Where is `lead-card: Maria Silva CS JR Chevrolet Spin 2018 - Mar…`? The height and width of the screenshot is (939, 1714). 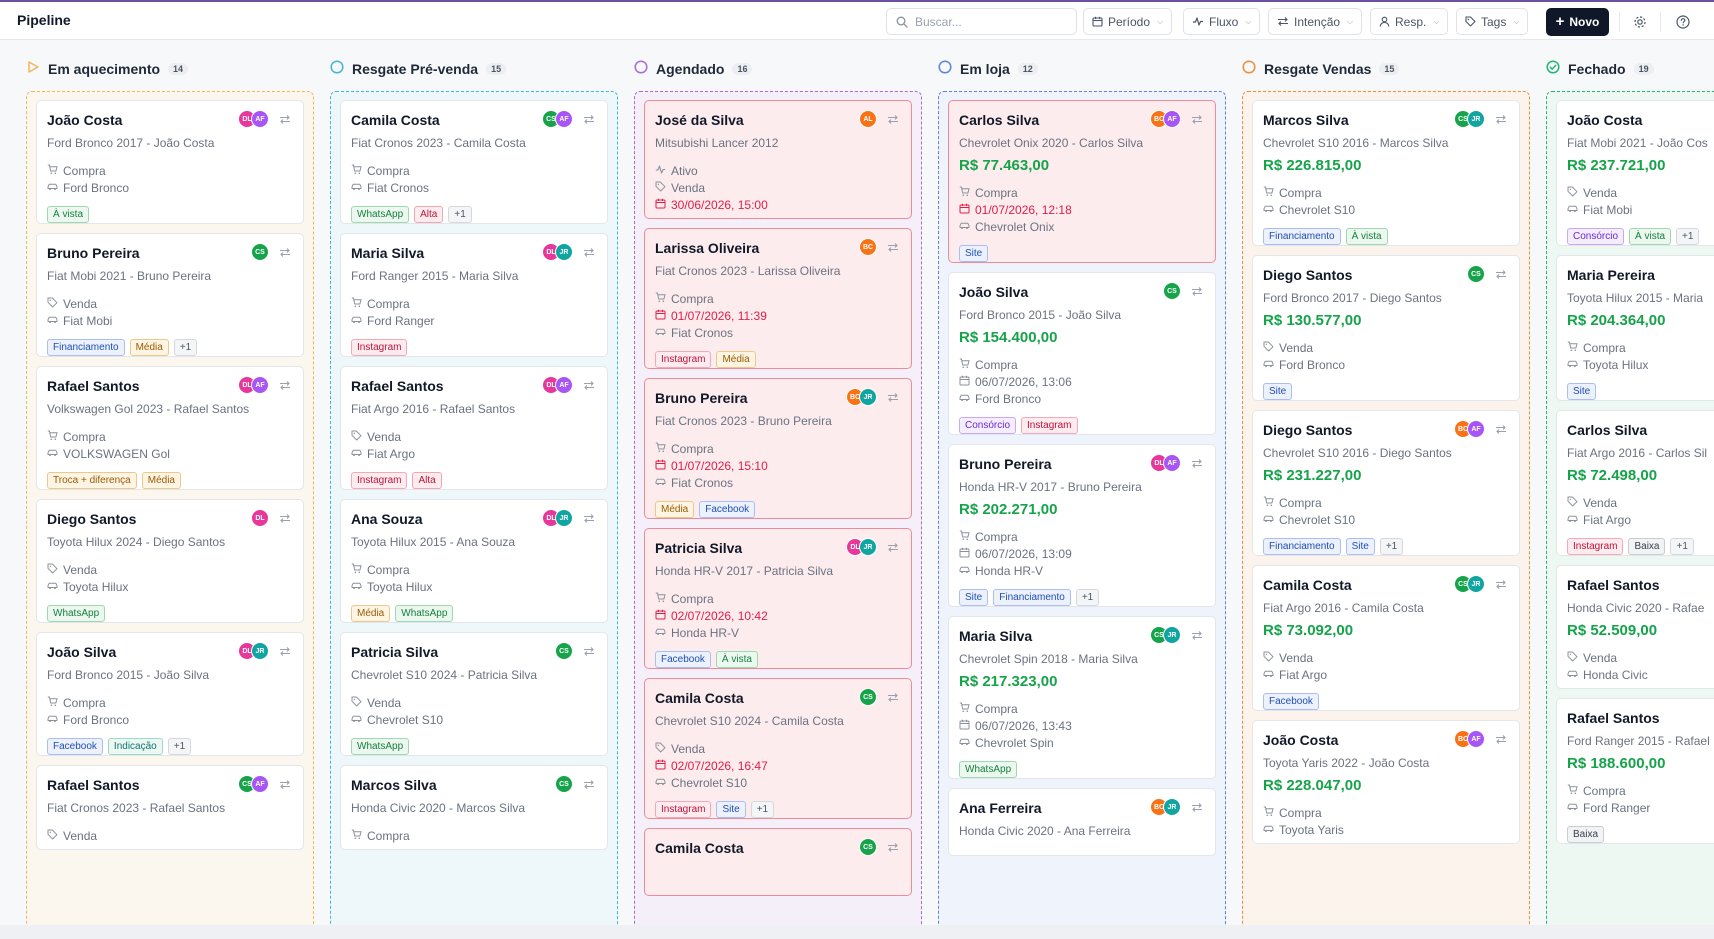 lead-card: Maria Silva CS JR Chevrolet Spin 2018 - Mar… is located at coordinates (1082, 697).